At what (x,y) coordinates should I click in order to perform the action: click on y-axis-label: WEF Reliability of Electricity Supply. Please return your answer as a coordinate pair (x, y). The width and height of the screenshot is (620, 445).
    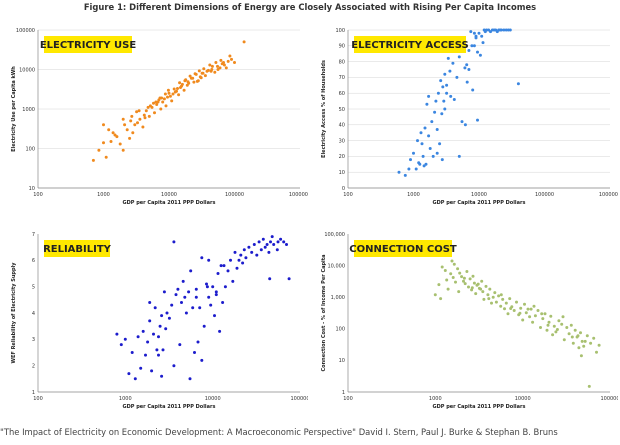
    Looking at the image, I should click on (14, 313).